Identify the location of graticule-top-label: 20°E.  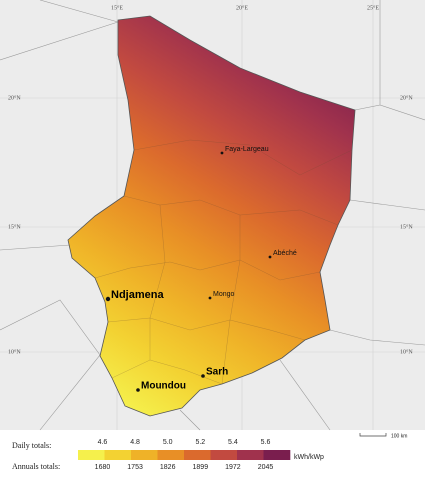
(242, 7).